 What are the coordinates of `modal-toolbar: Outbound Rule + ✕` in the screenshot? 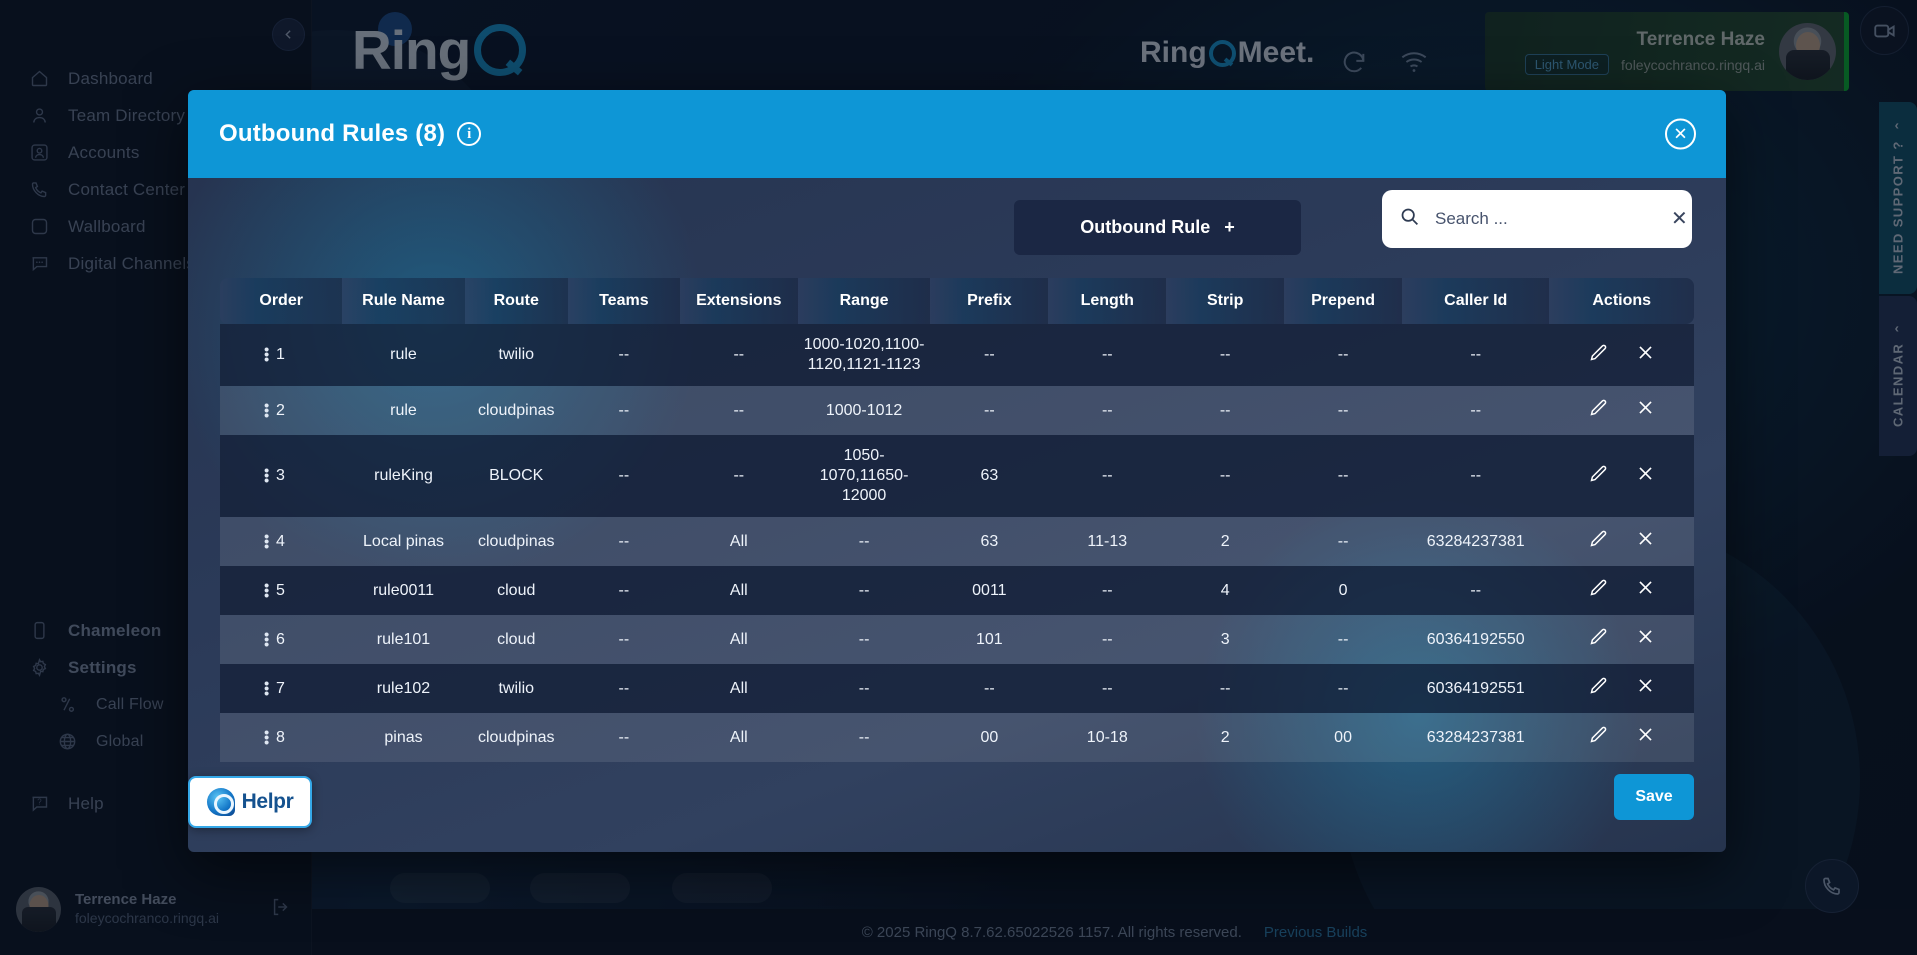 It's located at (957, 233).